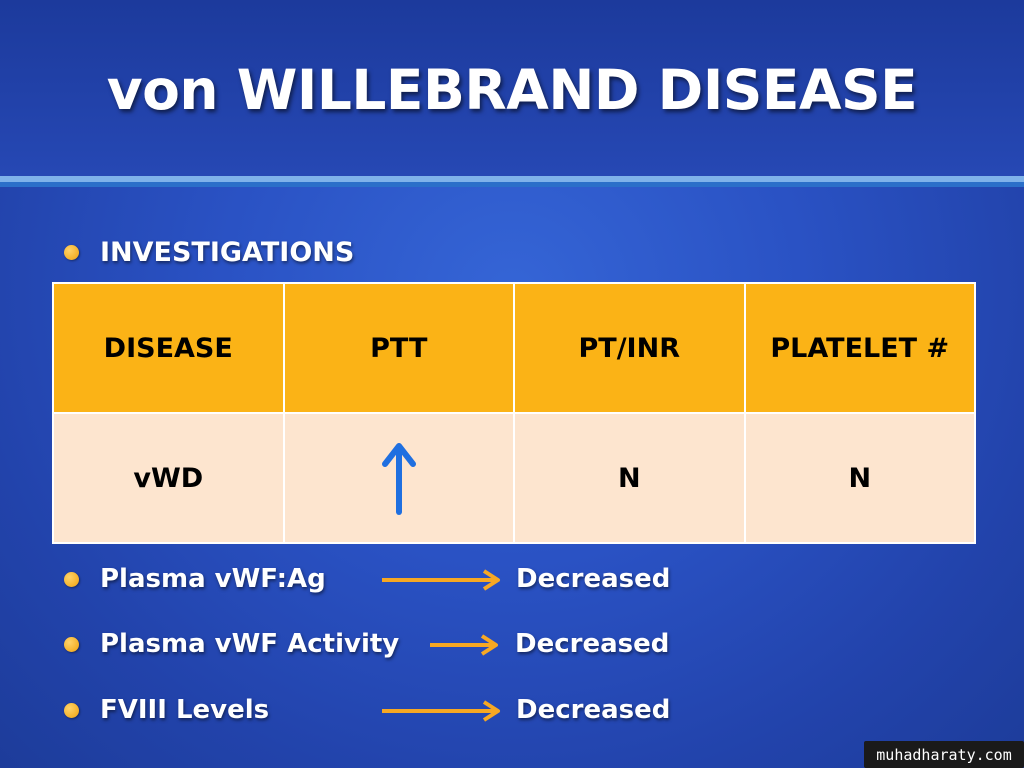  I want to click on title-divider-light, so click(512, 179).